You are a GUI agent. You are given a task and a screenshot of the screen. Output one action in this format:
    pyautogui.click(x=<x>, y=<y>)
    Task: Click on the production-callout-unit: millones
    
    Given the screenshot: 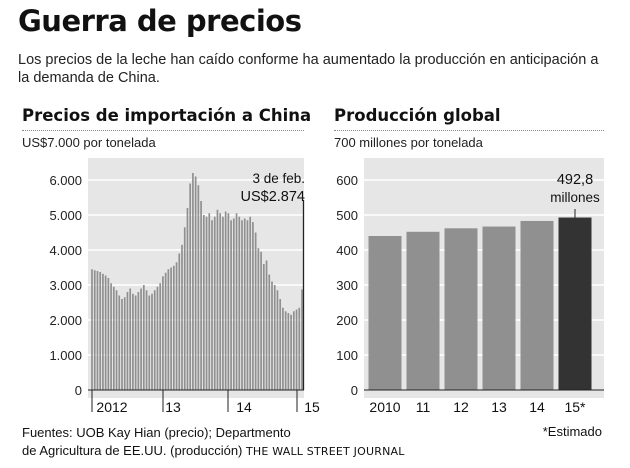 What is the action you would take?
    pyautogui.click(x=575, y=197)
    